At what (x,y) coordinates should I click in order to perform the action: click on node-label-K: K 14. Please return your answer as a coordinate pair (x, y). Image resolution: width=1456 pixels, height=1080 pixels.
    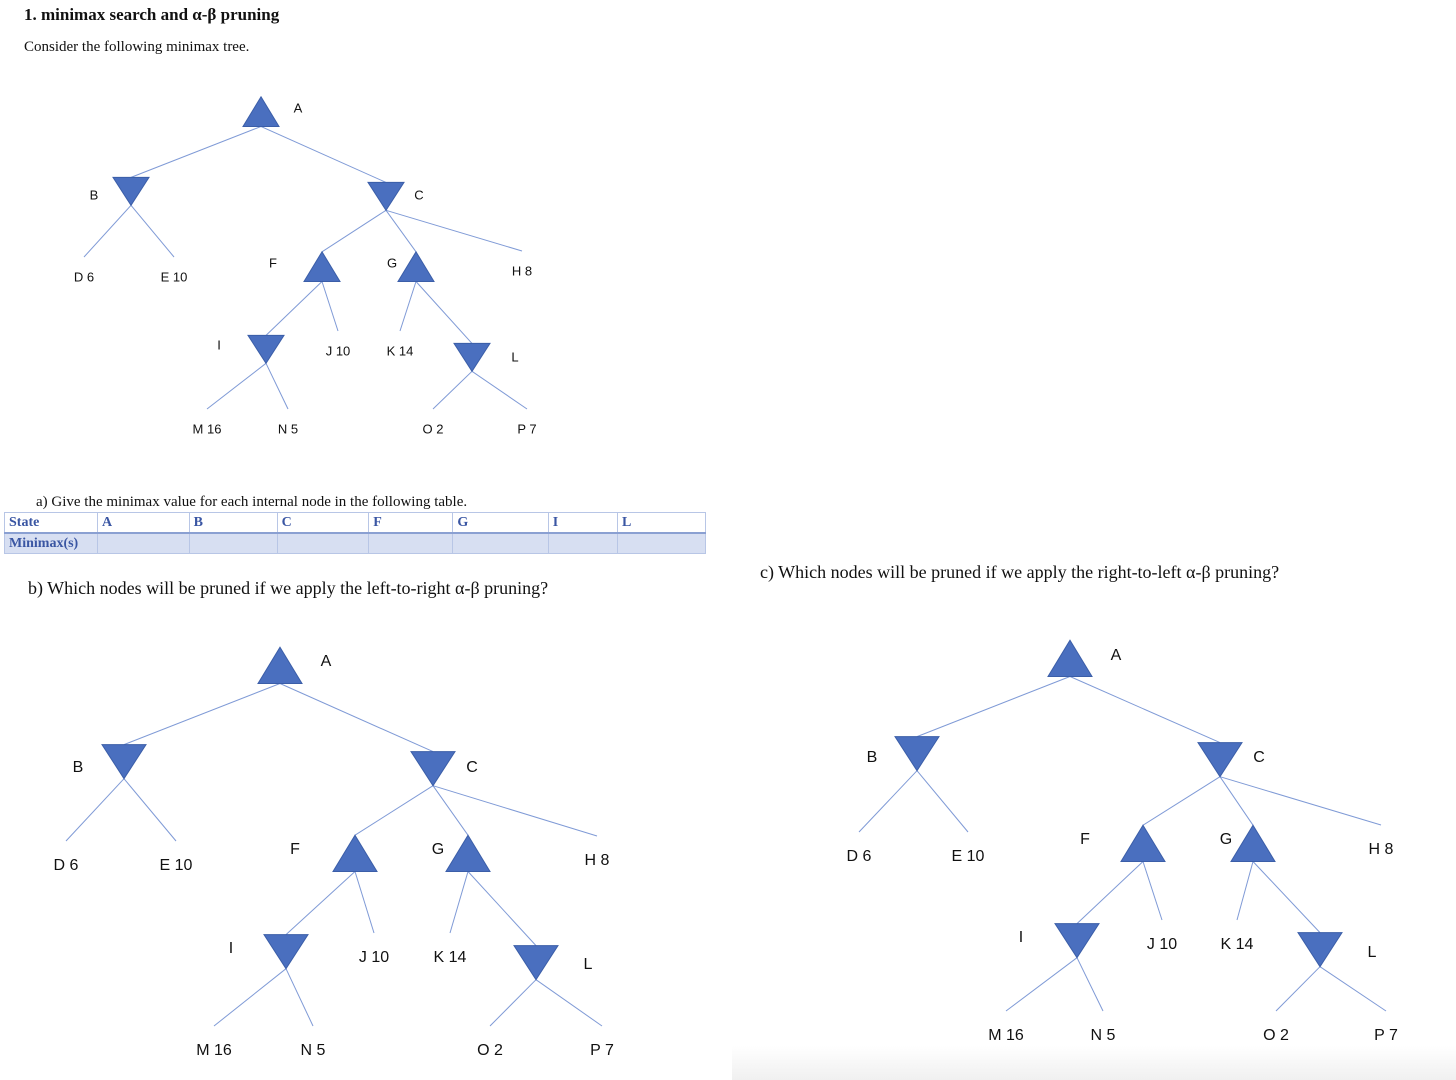
    Looking at the image, I should click on (400, 351).